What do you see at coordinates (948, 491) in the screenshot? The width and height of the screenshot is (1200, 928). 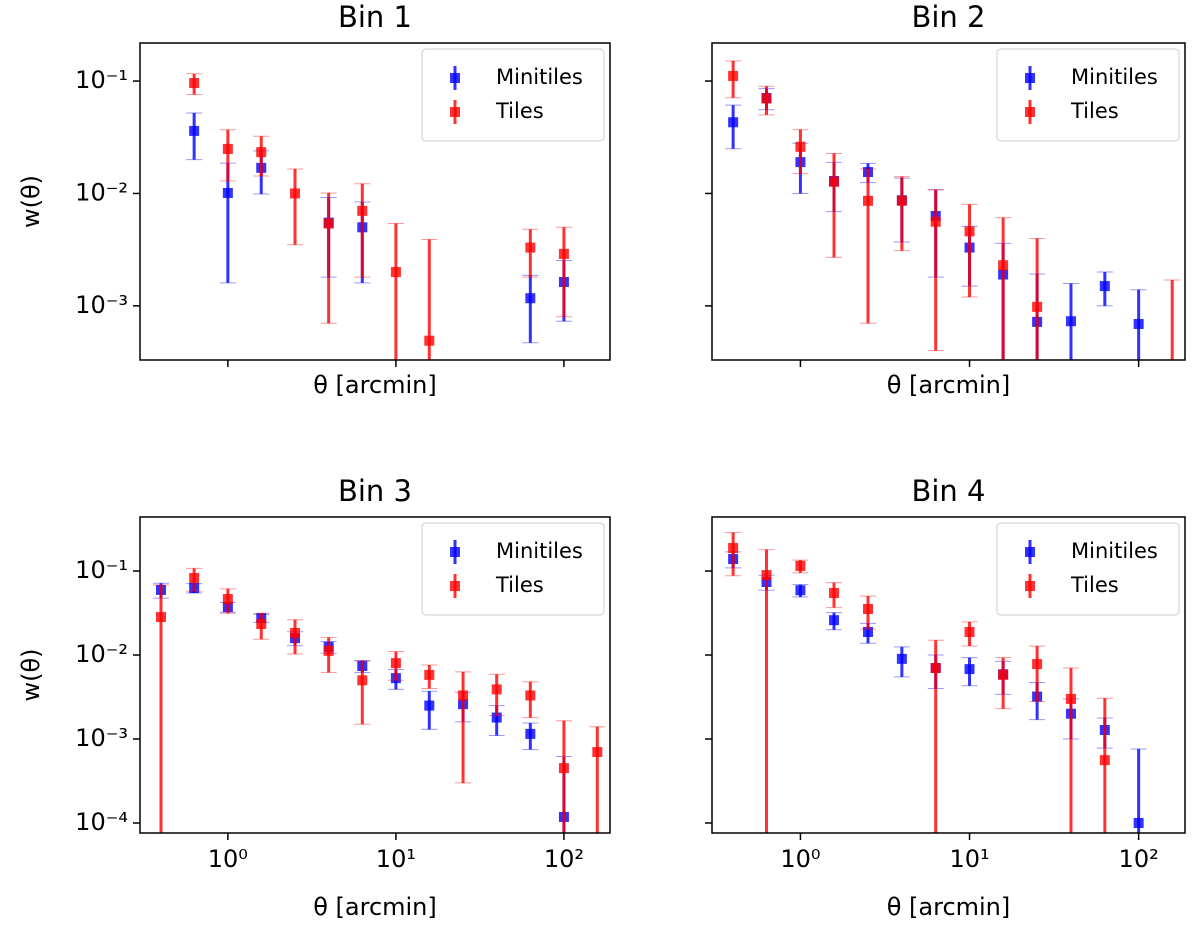 I see `panel-title: Bin 4` at bounding box center [948, 491].